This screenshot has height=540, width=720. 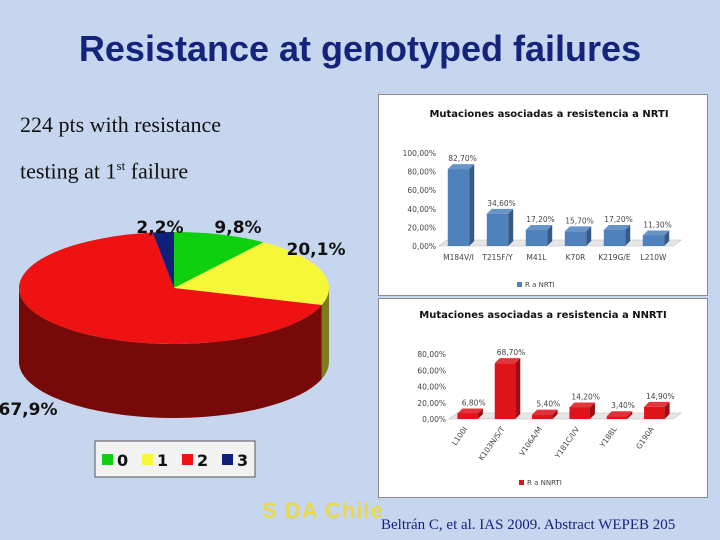 What do you see at coordinates (657, 224) in the screenshot?
I see `bar-value-label: 11,30%` at bounding box center [657, 224].